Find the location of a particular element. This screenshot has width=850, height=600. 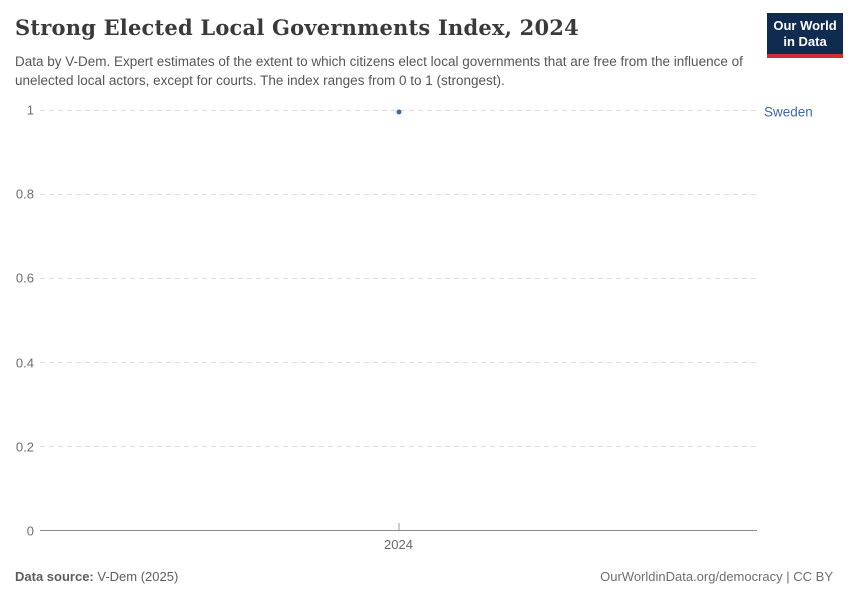

data-source-note: Data source: V-Dem (2025) is located at coordinates (96, 576).